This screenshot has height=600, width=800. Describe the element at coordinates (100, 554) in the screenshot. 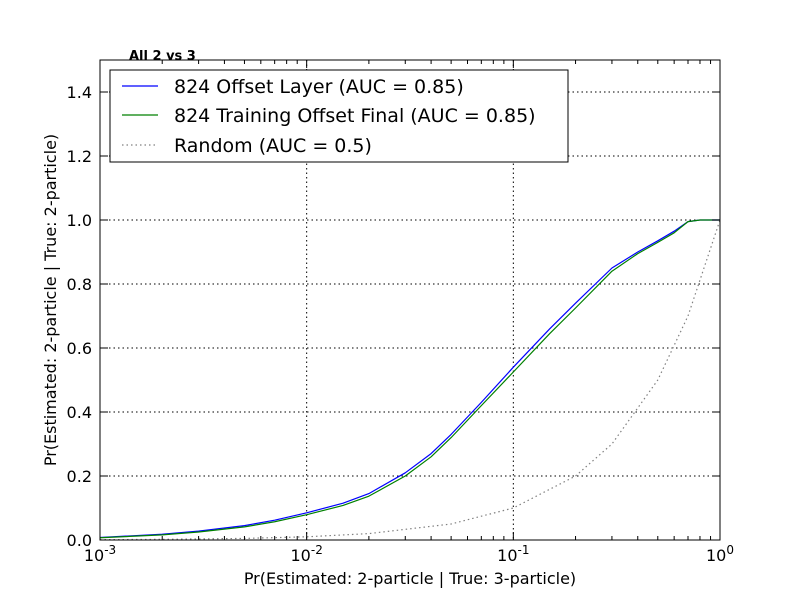

I see `x-tick-label: 10⁻³` at that location.